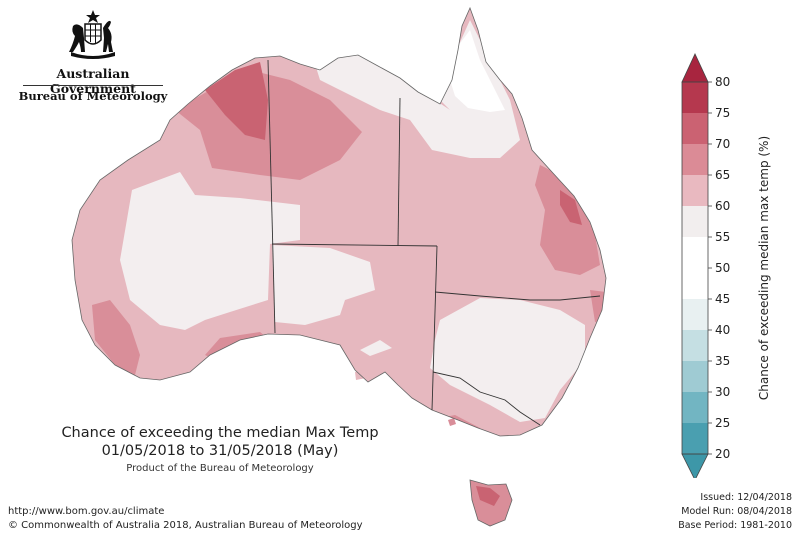 This screenshot has height=535, width=800. Describe the element at coordinates (735, 525) in the screenshot. I see `base-period: Base Period: 1981-2010` at that location.